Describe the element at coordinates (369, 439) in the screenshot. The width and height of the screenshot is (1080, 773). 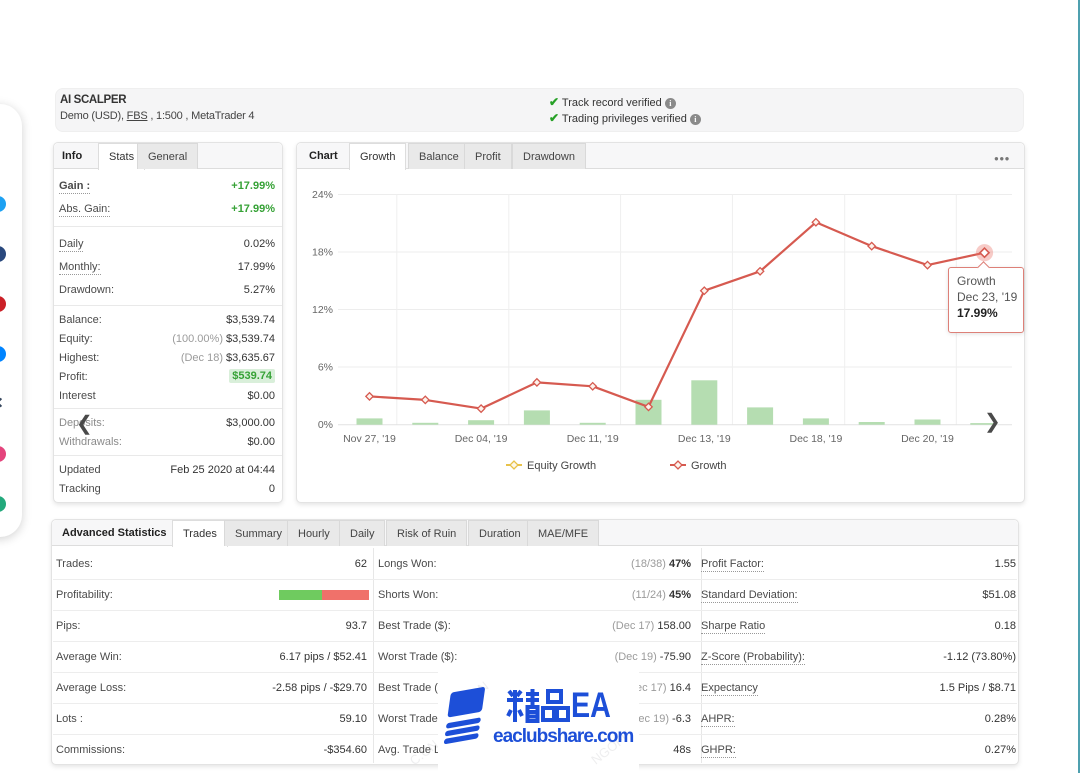
I see `svg-text: Nov 27, '19` at that location.